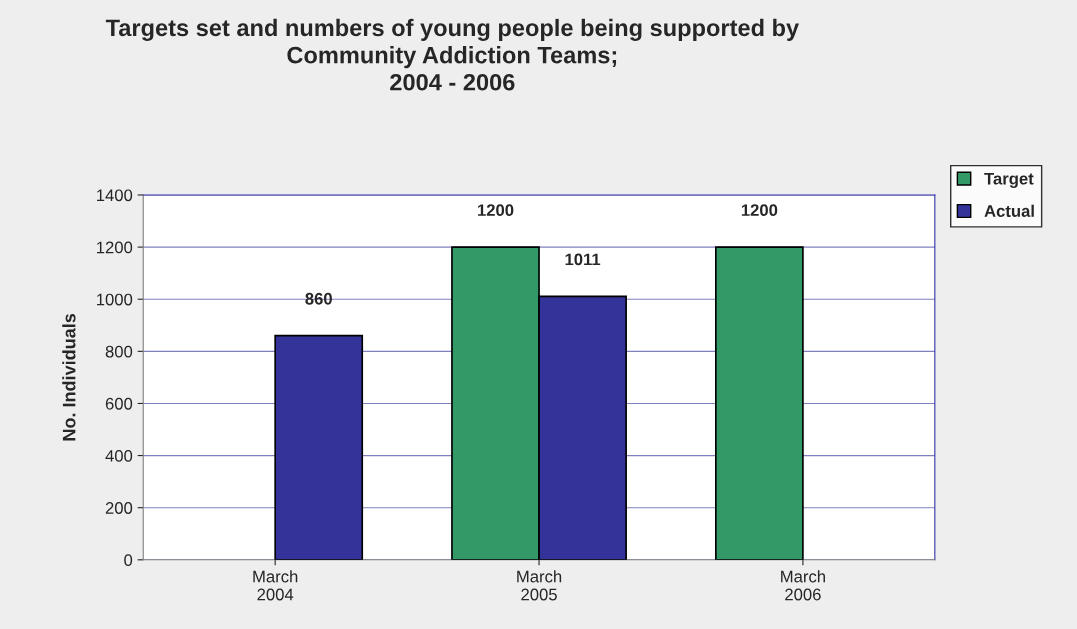  Describe the element at coordinates (318, 298) in the screenshot. I see `data-label: 860` at that location.